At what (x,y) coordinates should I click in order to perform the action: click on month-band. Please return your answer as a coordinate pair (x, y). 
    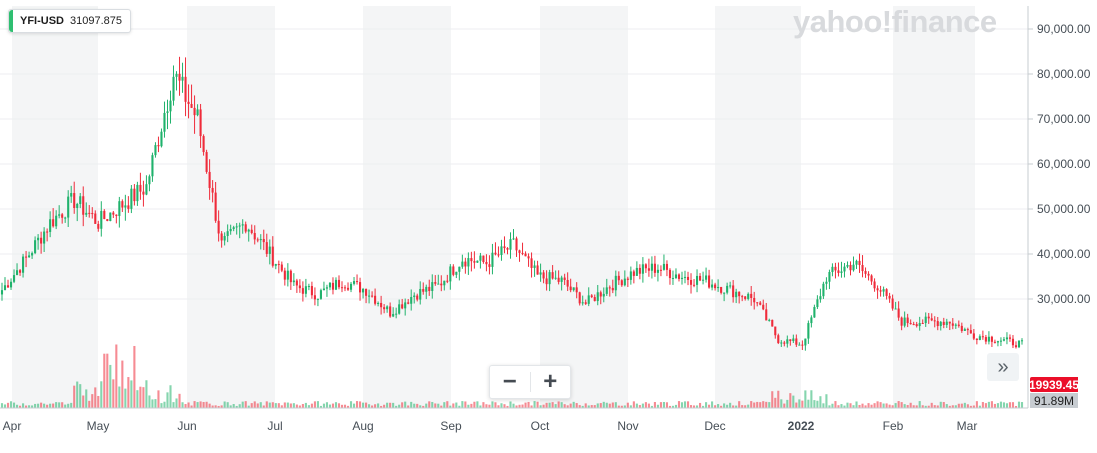
    Looking at the image, I should click on (231, 207).